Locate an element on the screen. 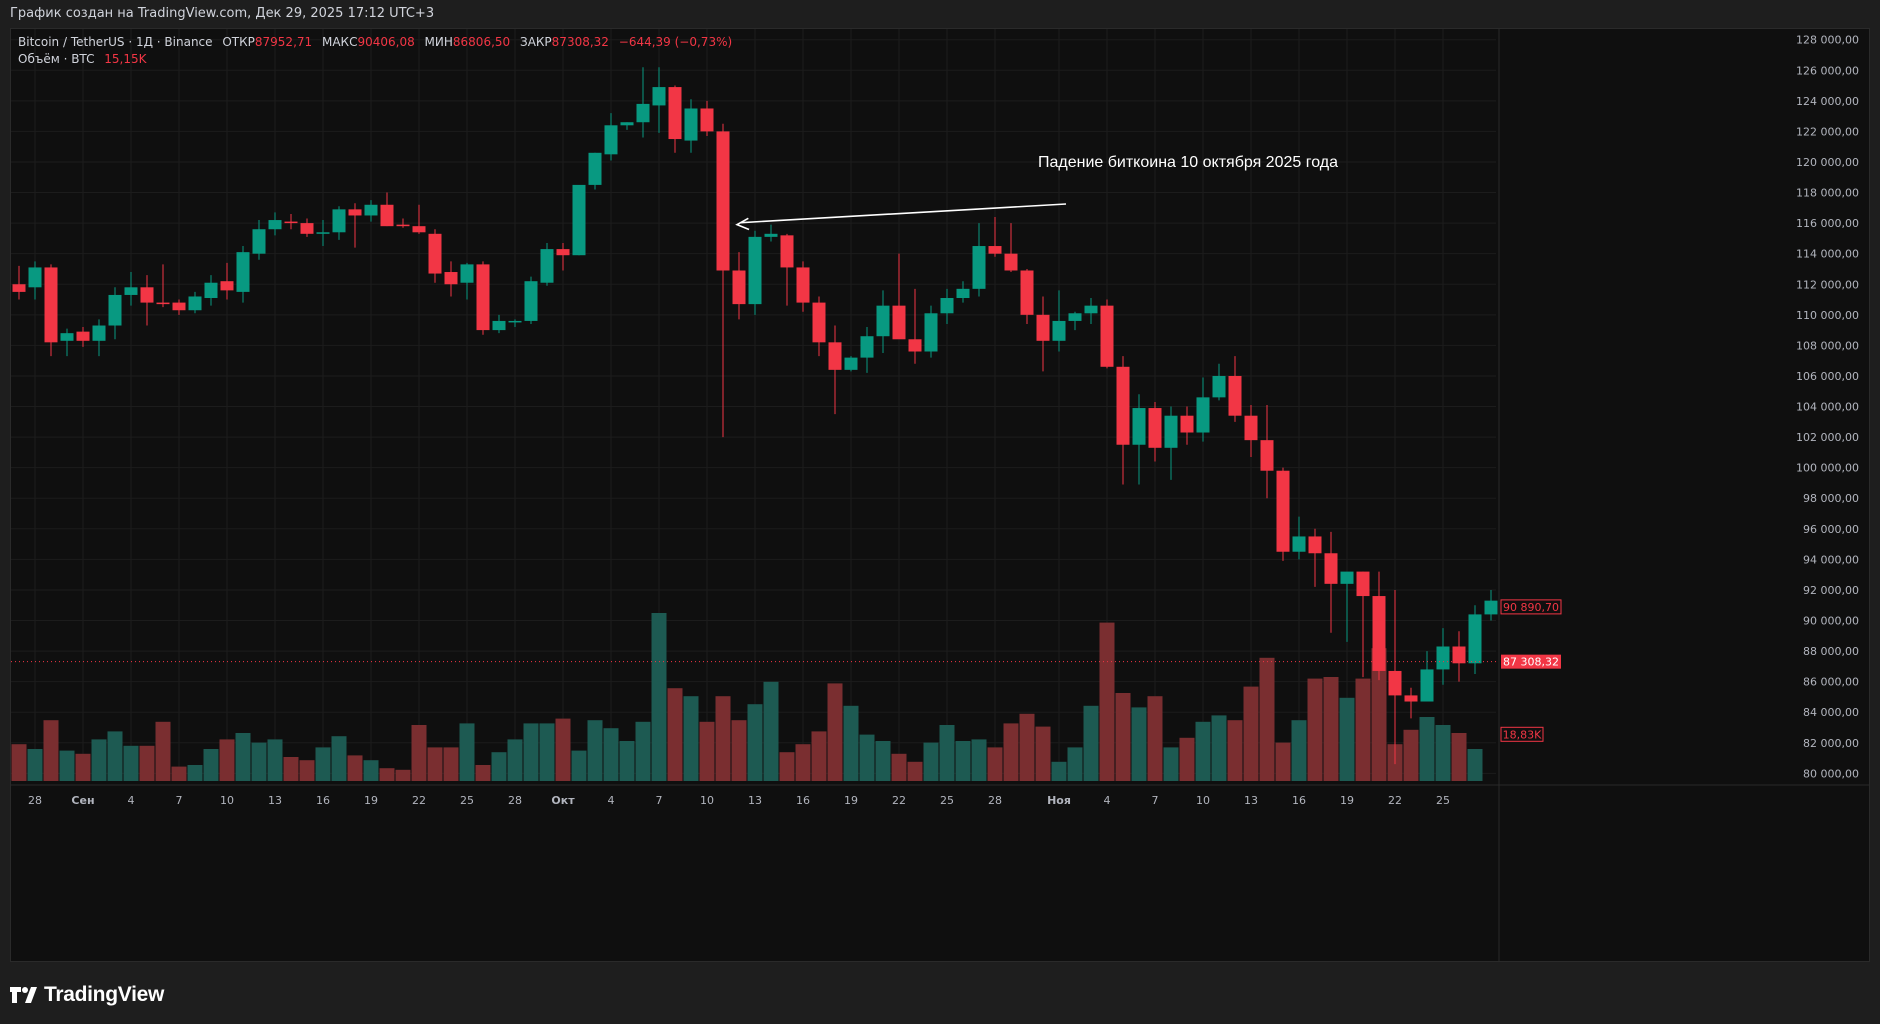  annotation-text: Падение биткоина 10 октября 2025 года is located at coordinates (1188, 162).